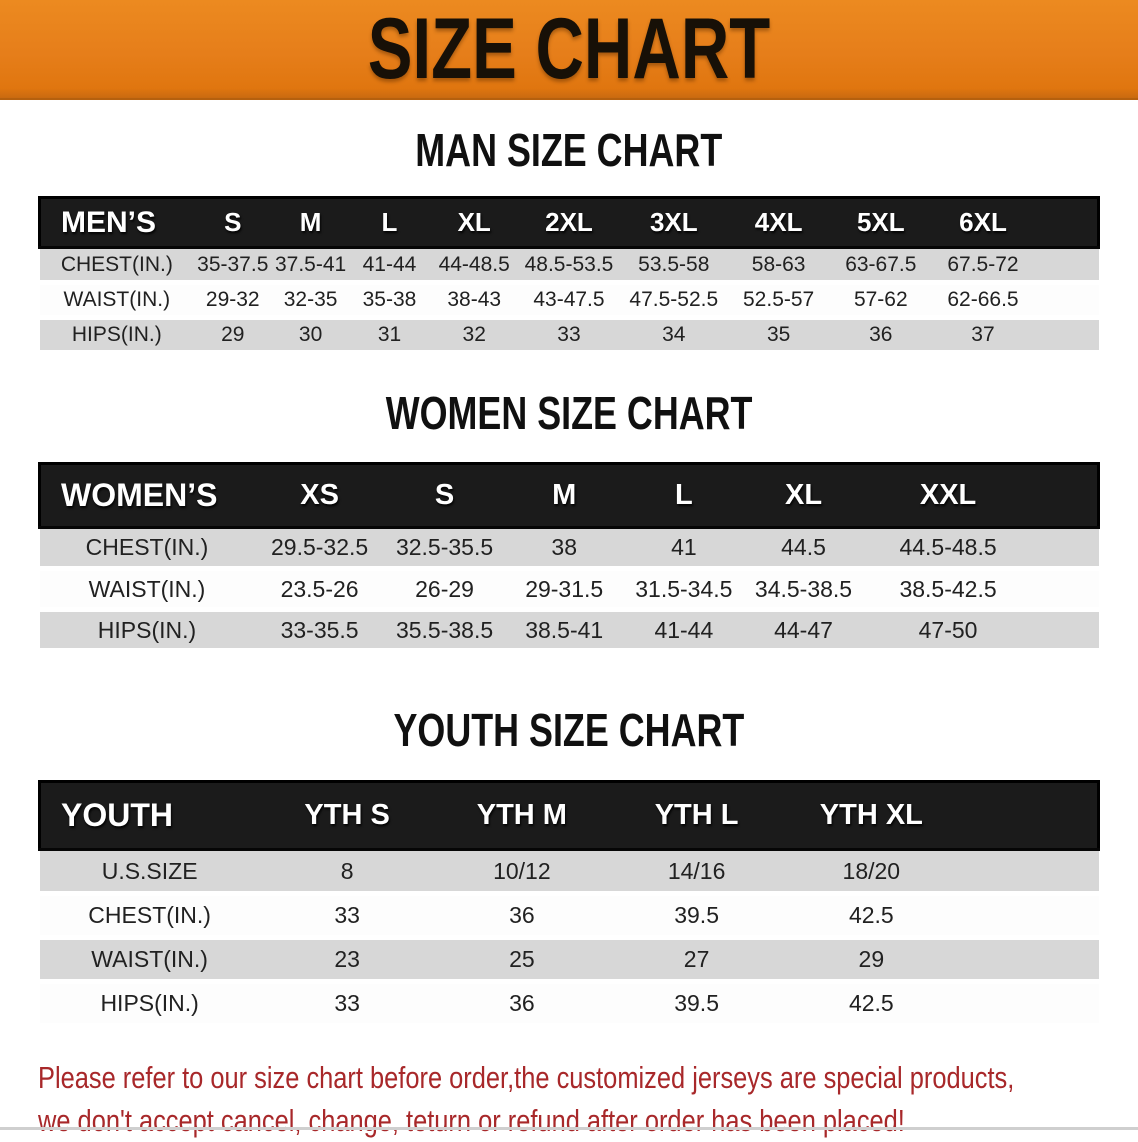 The image size is (1138, 1142). I want to click on measurement-cell: 25, so click(522, 960).